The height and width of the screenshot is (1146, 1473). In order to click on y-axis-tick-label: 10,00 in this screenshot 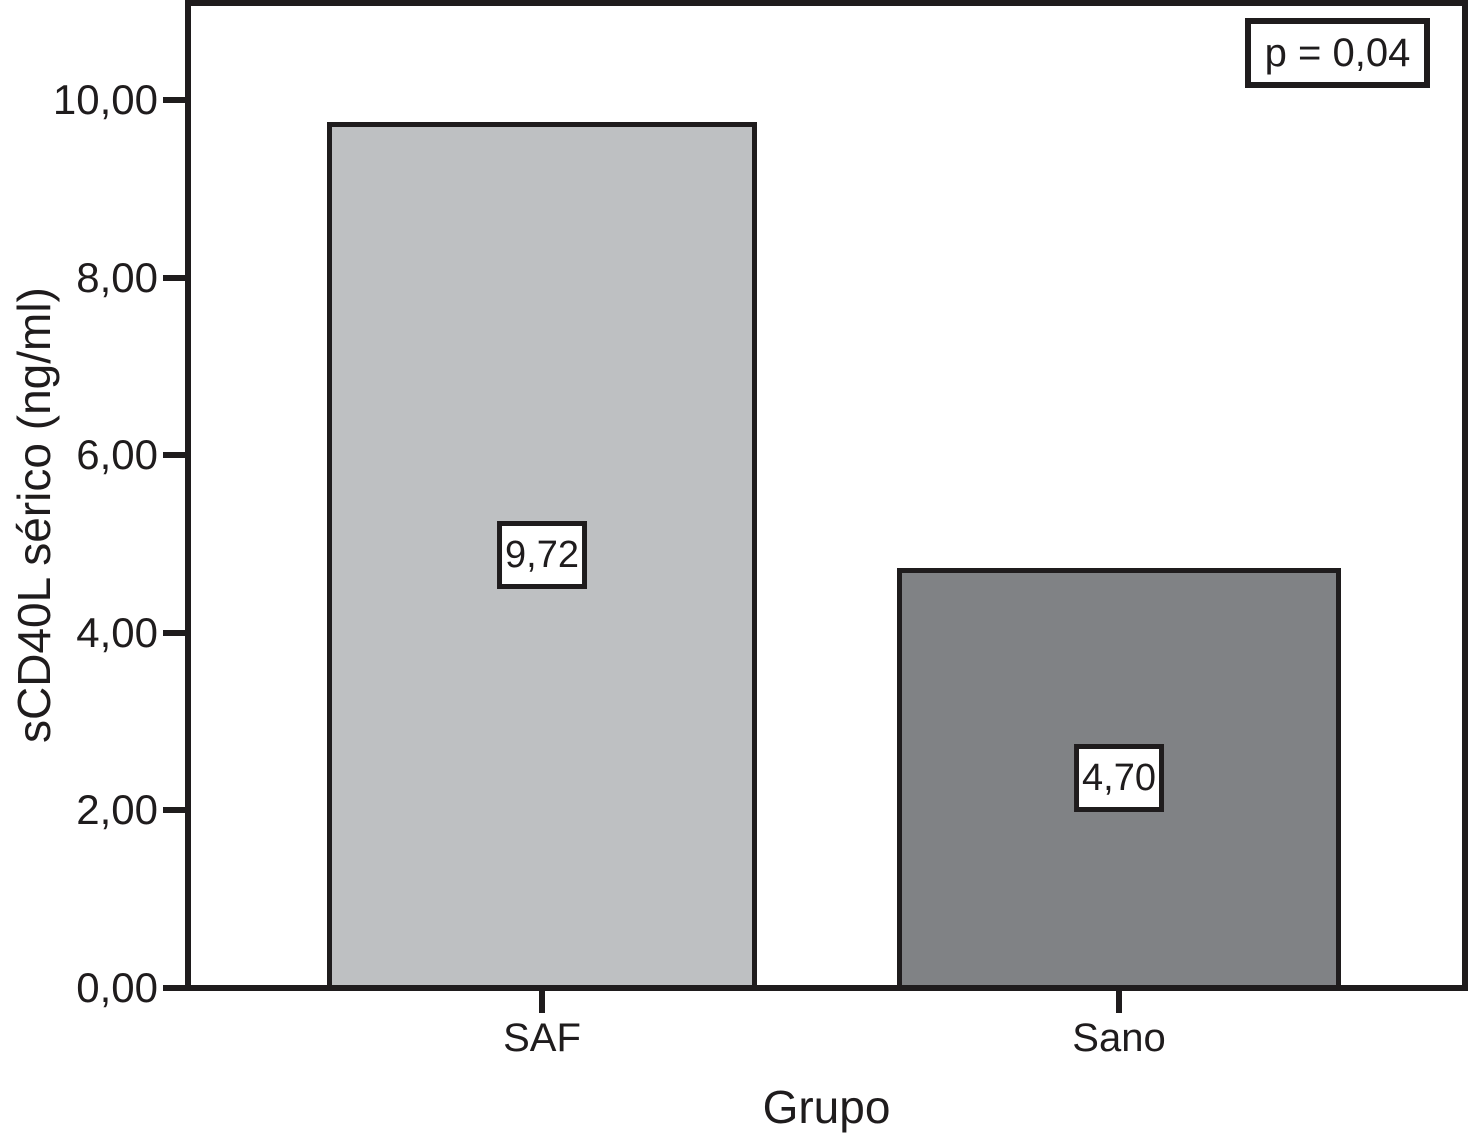, I will do `click(105, 99)`.